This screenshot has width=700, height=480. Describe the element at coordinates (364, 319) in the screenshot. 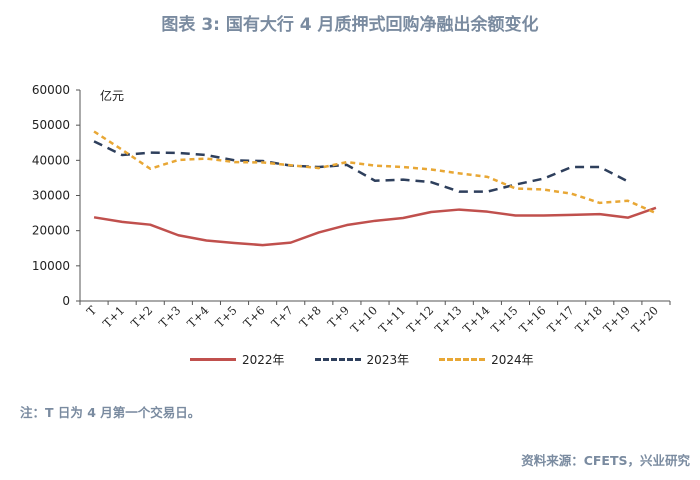

I see `x-tick-label: T+10` at that location.